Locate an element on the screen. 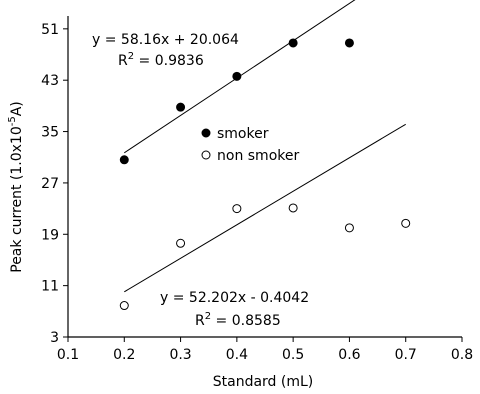 The image size is (480, 394). x-ticks: 0.1 0.2 0.3 0.4 0.5 0.6 0.7 0.8 is located at coordinates (265, 350).